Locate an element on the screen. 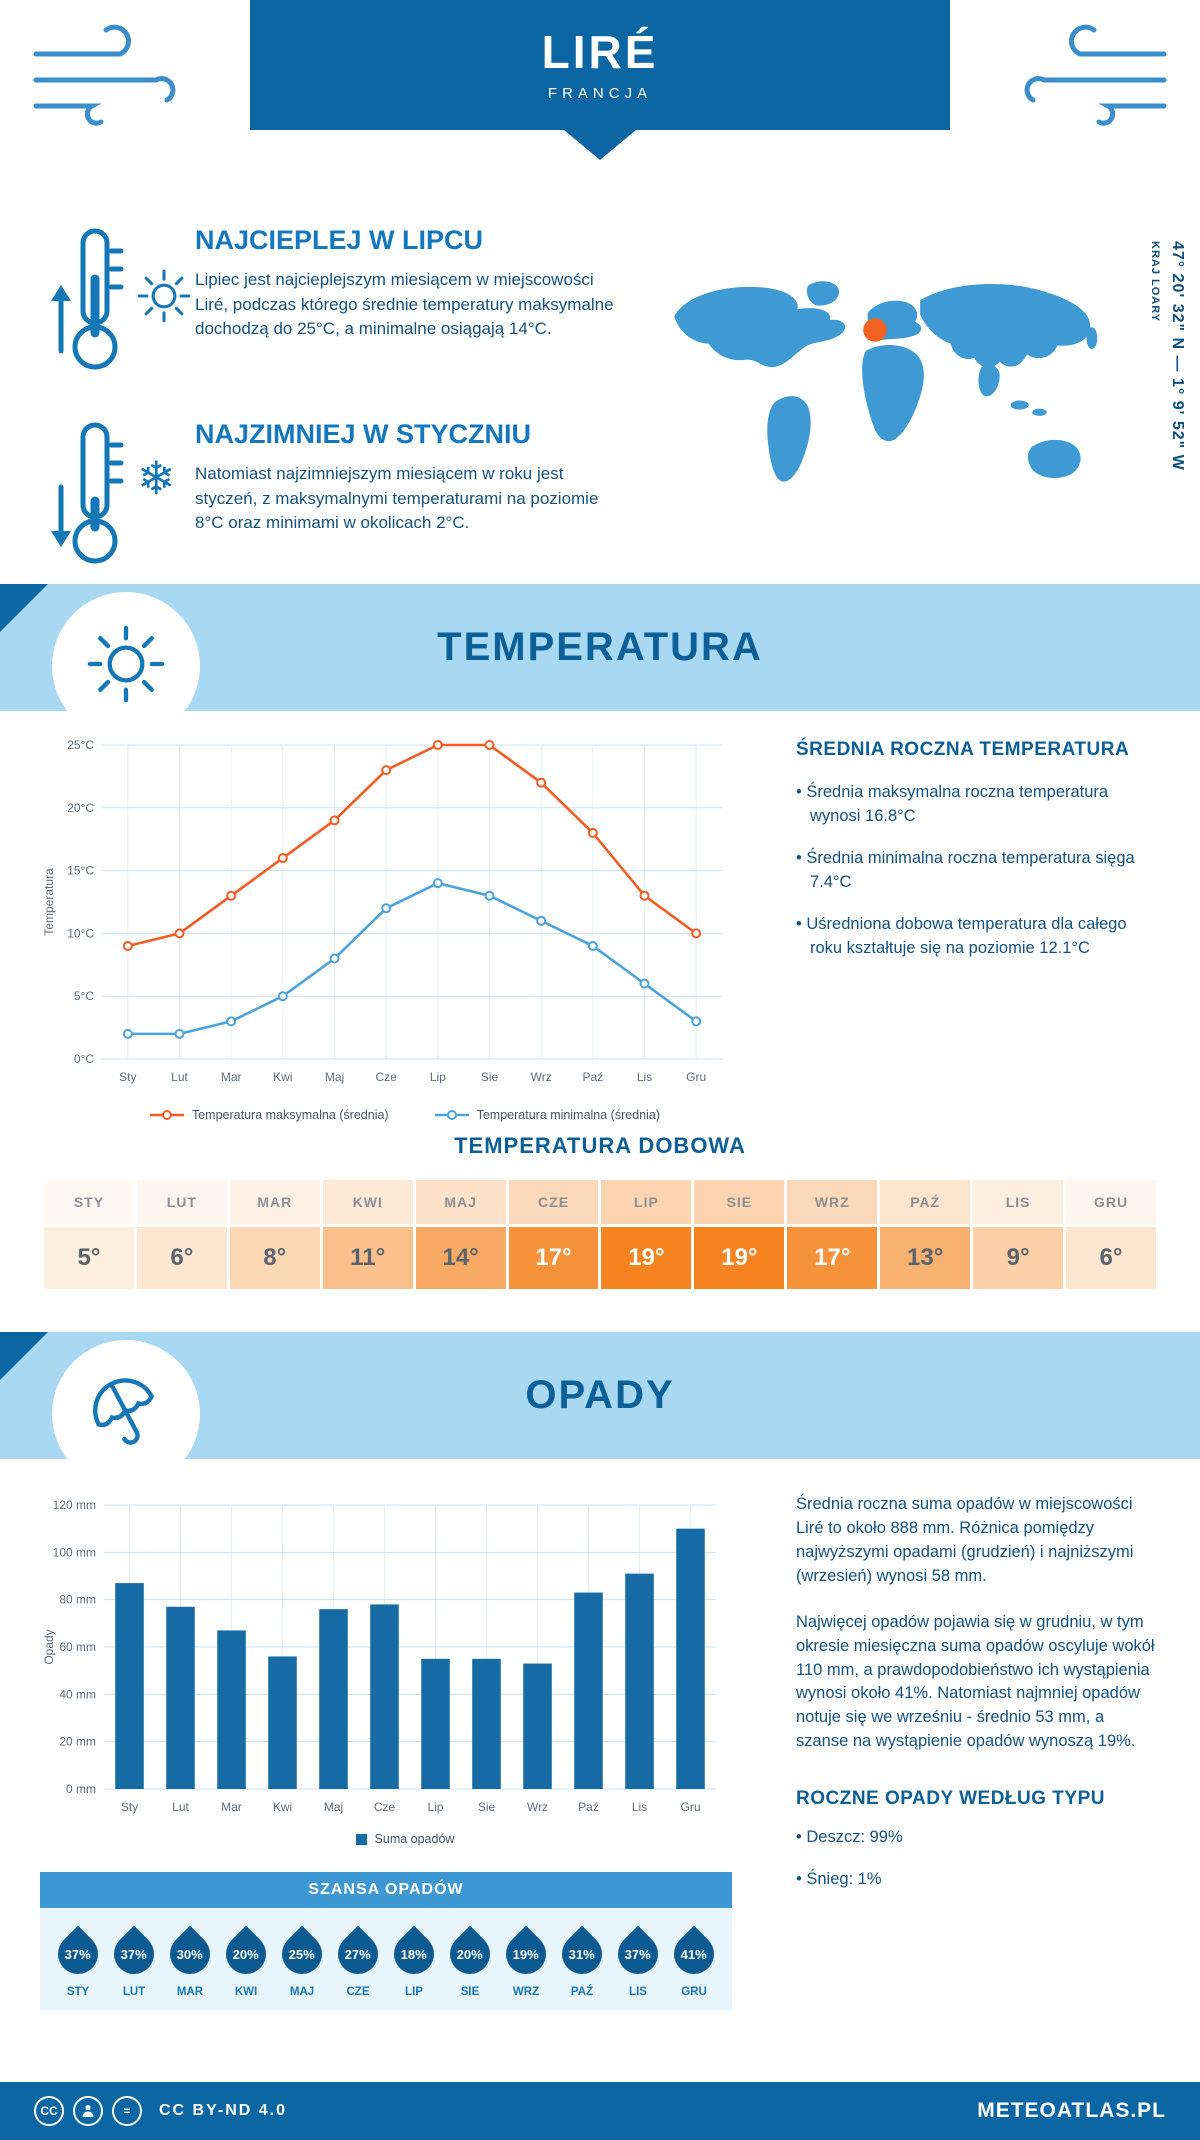  svg-text: 40 mm is located at coordinates (77, 1694).